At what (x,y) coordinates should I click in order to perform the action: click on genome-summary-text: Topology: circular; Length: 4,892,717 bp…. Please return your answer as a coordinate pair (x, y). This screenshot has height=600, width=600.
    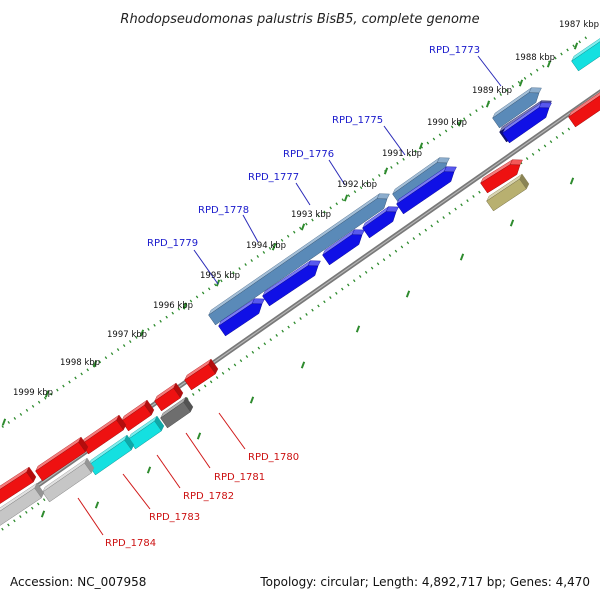
    Looking at the image, I should click on (425, 582).